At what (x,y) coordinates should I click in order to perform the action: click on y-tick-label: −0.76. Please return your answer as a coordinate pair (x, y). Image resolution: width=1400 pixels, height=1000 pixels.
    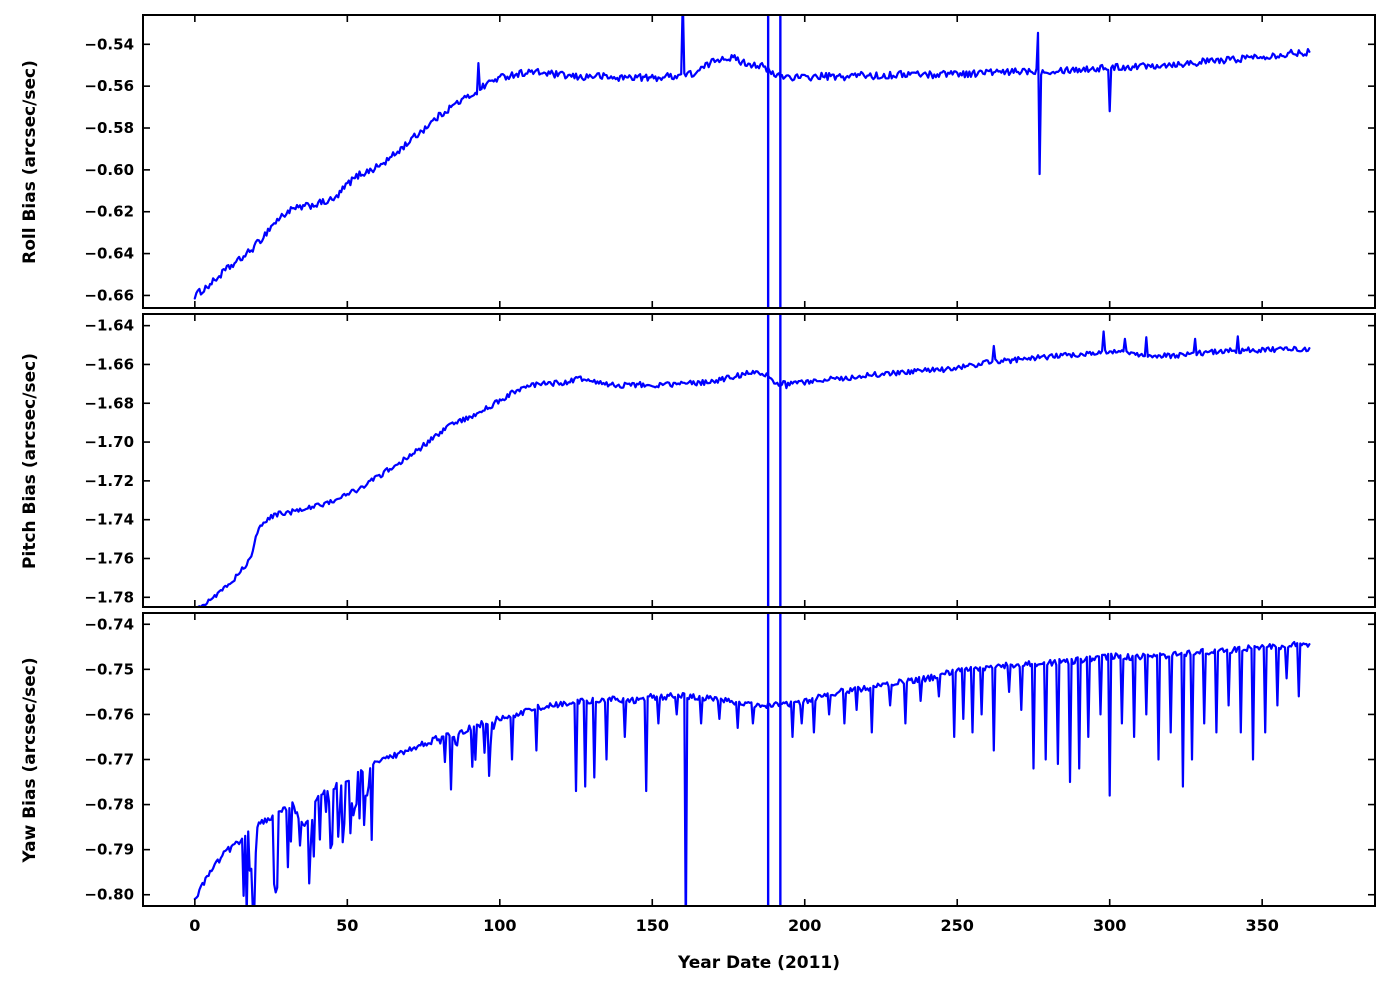
    Looking at the image, I should click on (109, 714).